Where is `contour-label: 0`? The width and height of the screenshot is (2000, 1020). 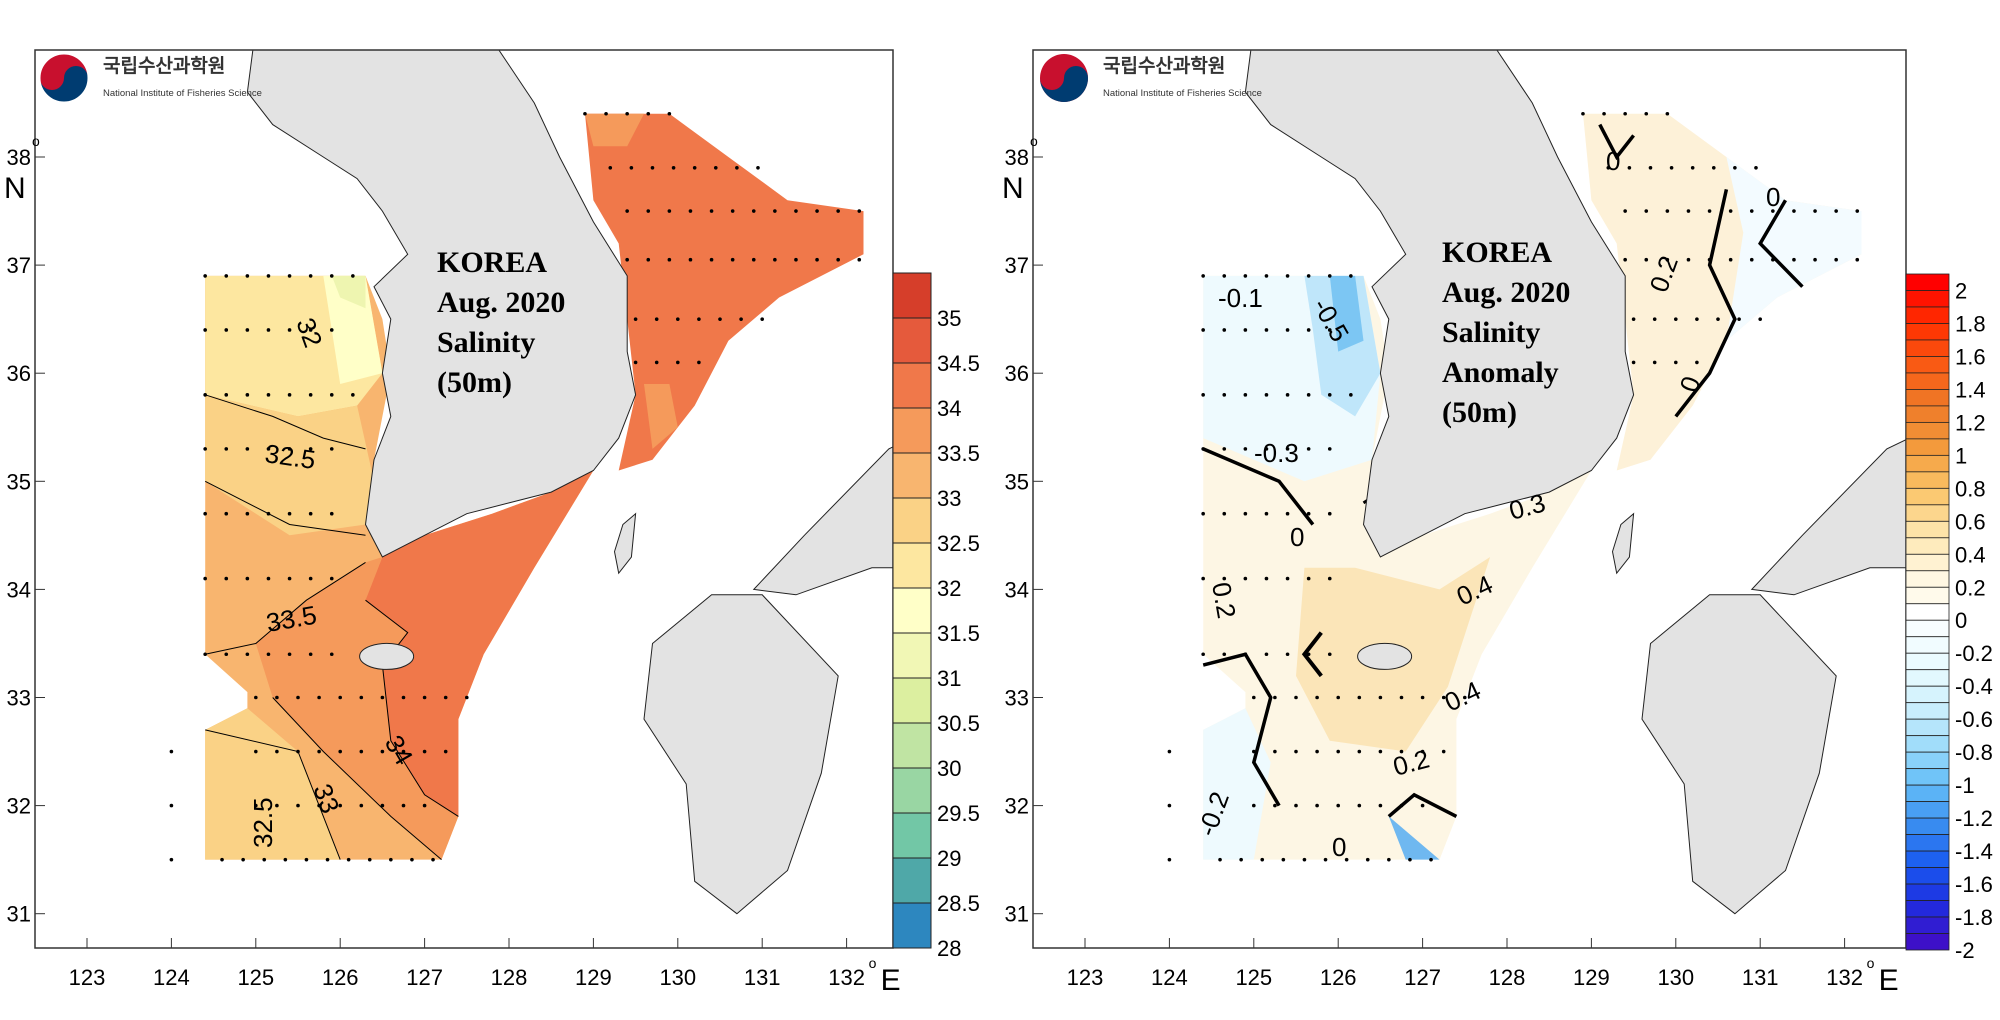 contour-label: 0 is located at coordinates (1339, 847).